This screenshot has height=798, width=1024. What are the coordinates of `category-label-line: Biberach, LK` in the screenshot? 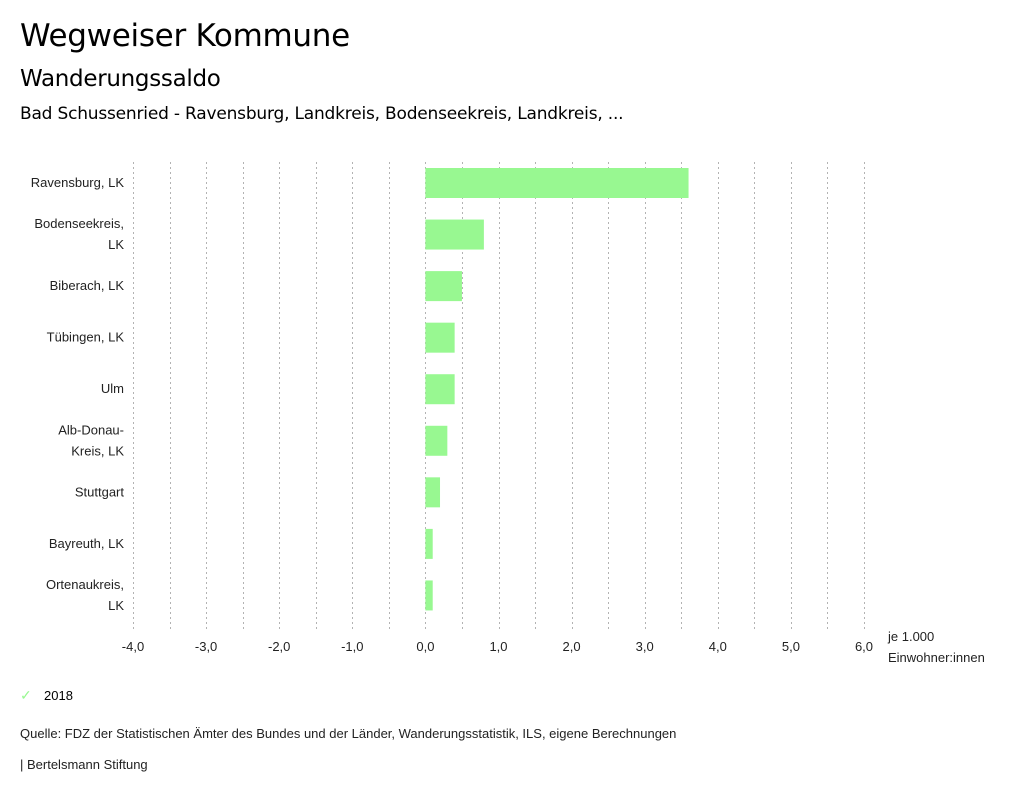 It's located at (87, 285).